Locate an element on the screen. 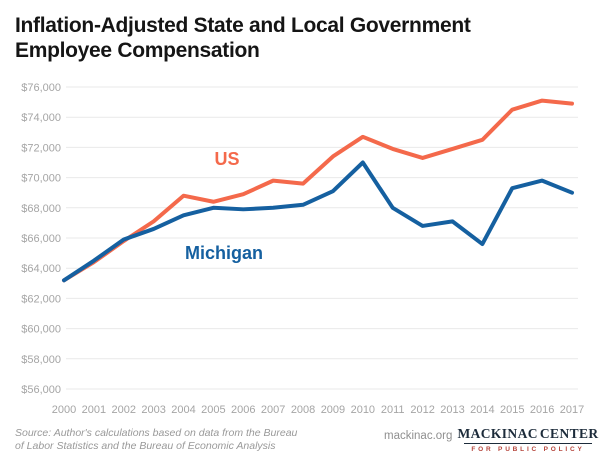  x-tick-label: 2014 is located at coordinates (482, 410).